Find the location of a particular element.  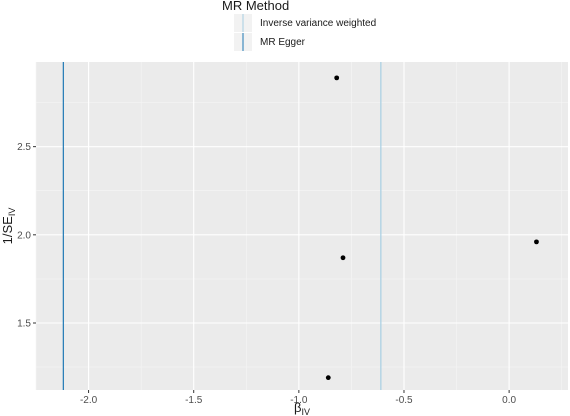

x-axis-label-sub: IV is located at coordinates (305, 411).